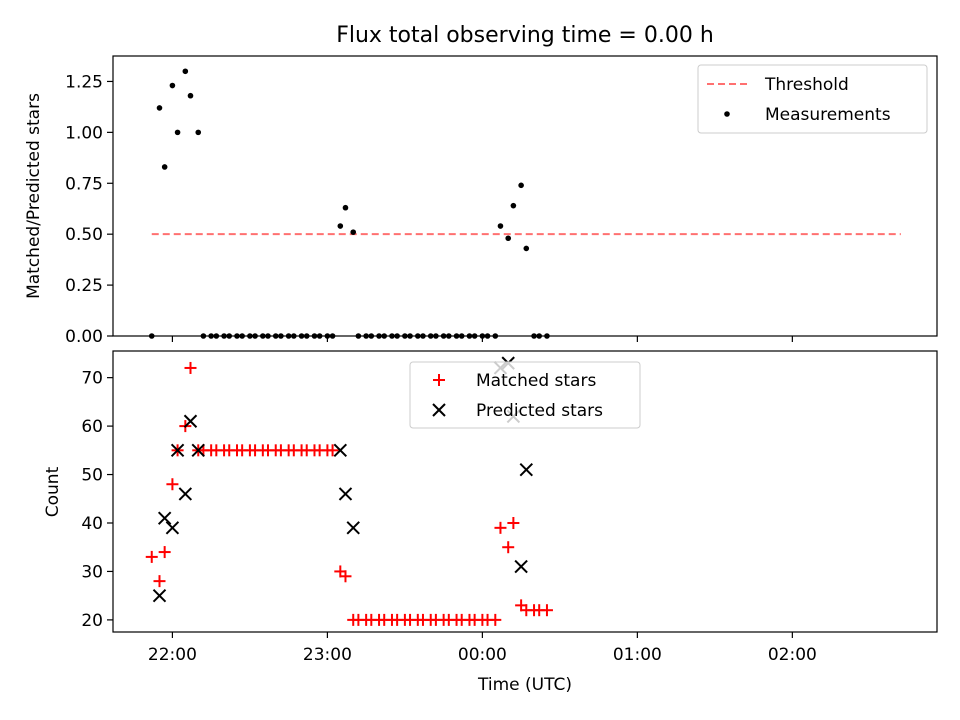 This screenshot has width=960, height=720. I want to click on time-x-axis: 22:00 23:00 00:00 01:00 02:00, so click(482, 648).